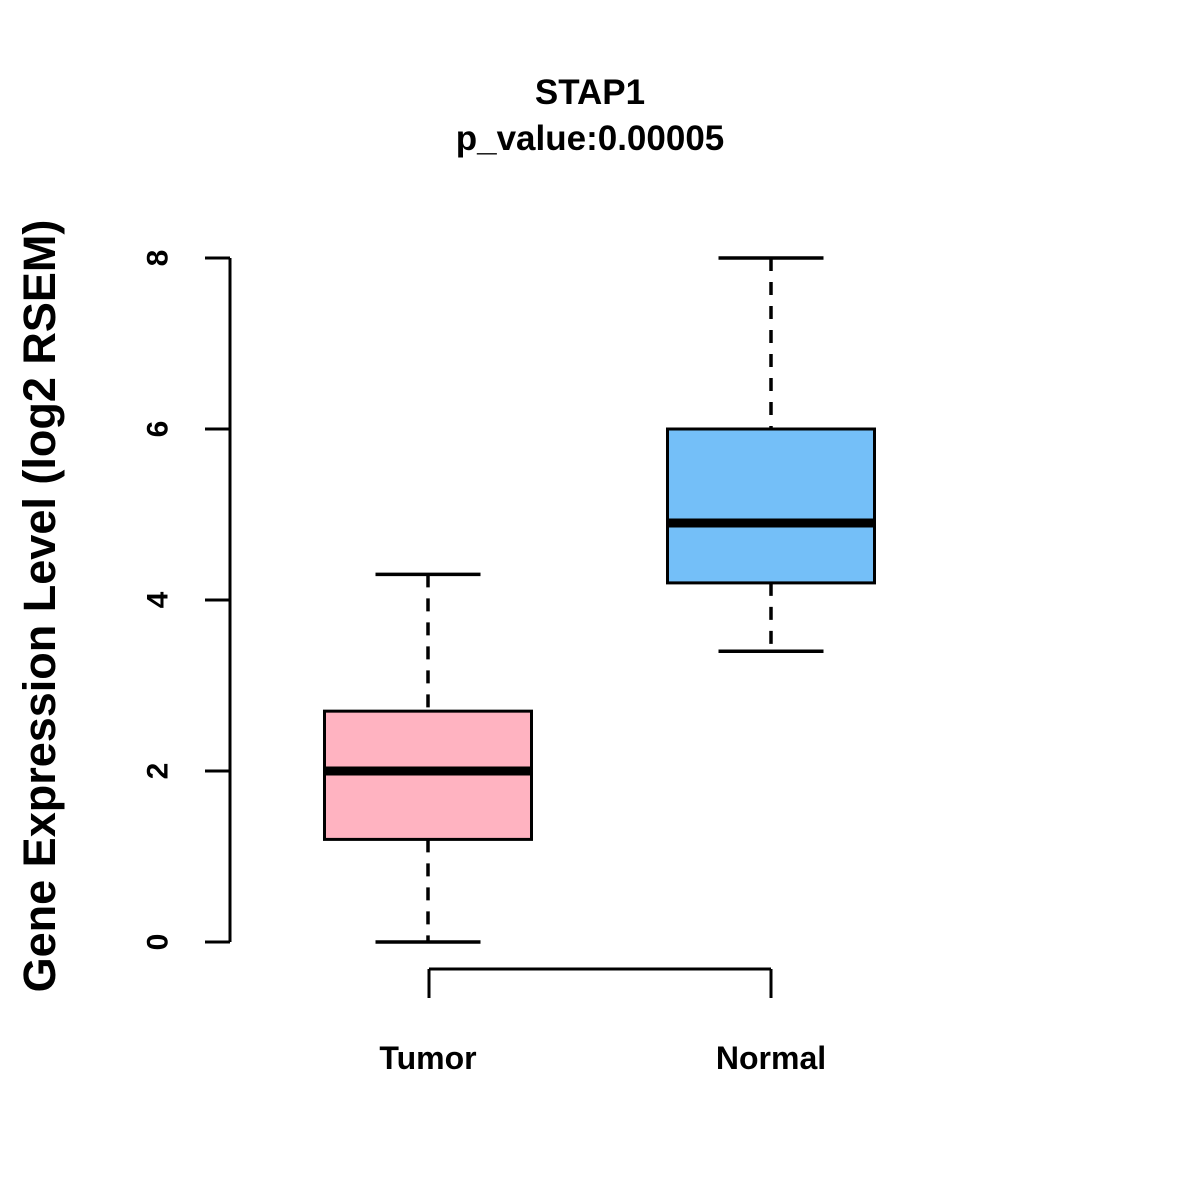  I want to click on normal-box, so click(771, 506).